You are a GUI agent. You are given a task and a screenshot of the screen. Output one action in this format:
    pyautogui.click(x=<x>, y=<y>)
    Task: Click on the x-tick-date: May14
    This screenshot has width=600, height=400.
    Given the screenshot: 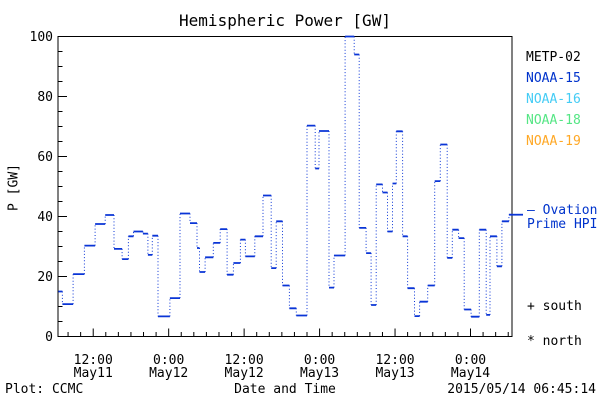 What is the action you would take?
    pyautogui.click(x=470, y=373)
    